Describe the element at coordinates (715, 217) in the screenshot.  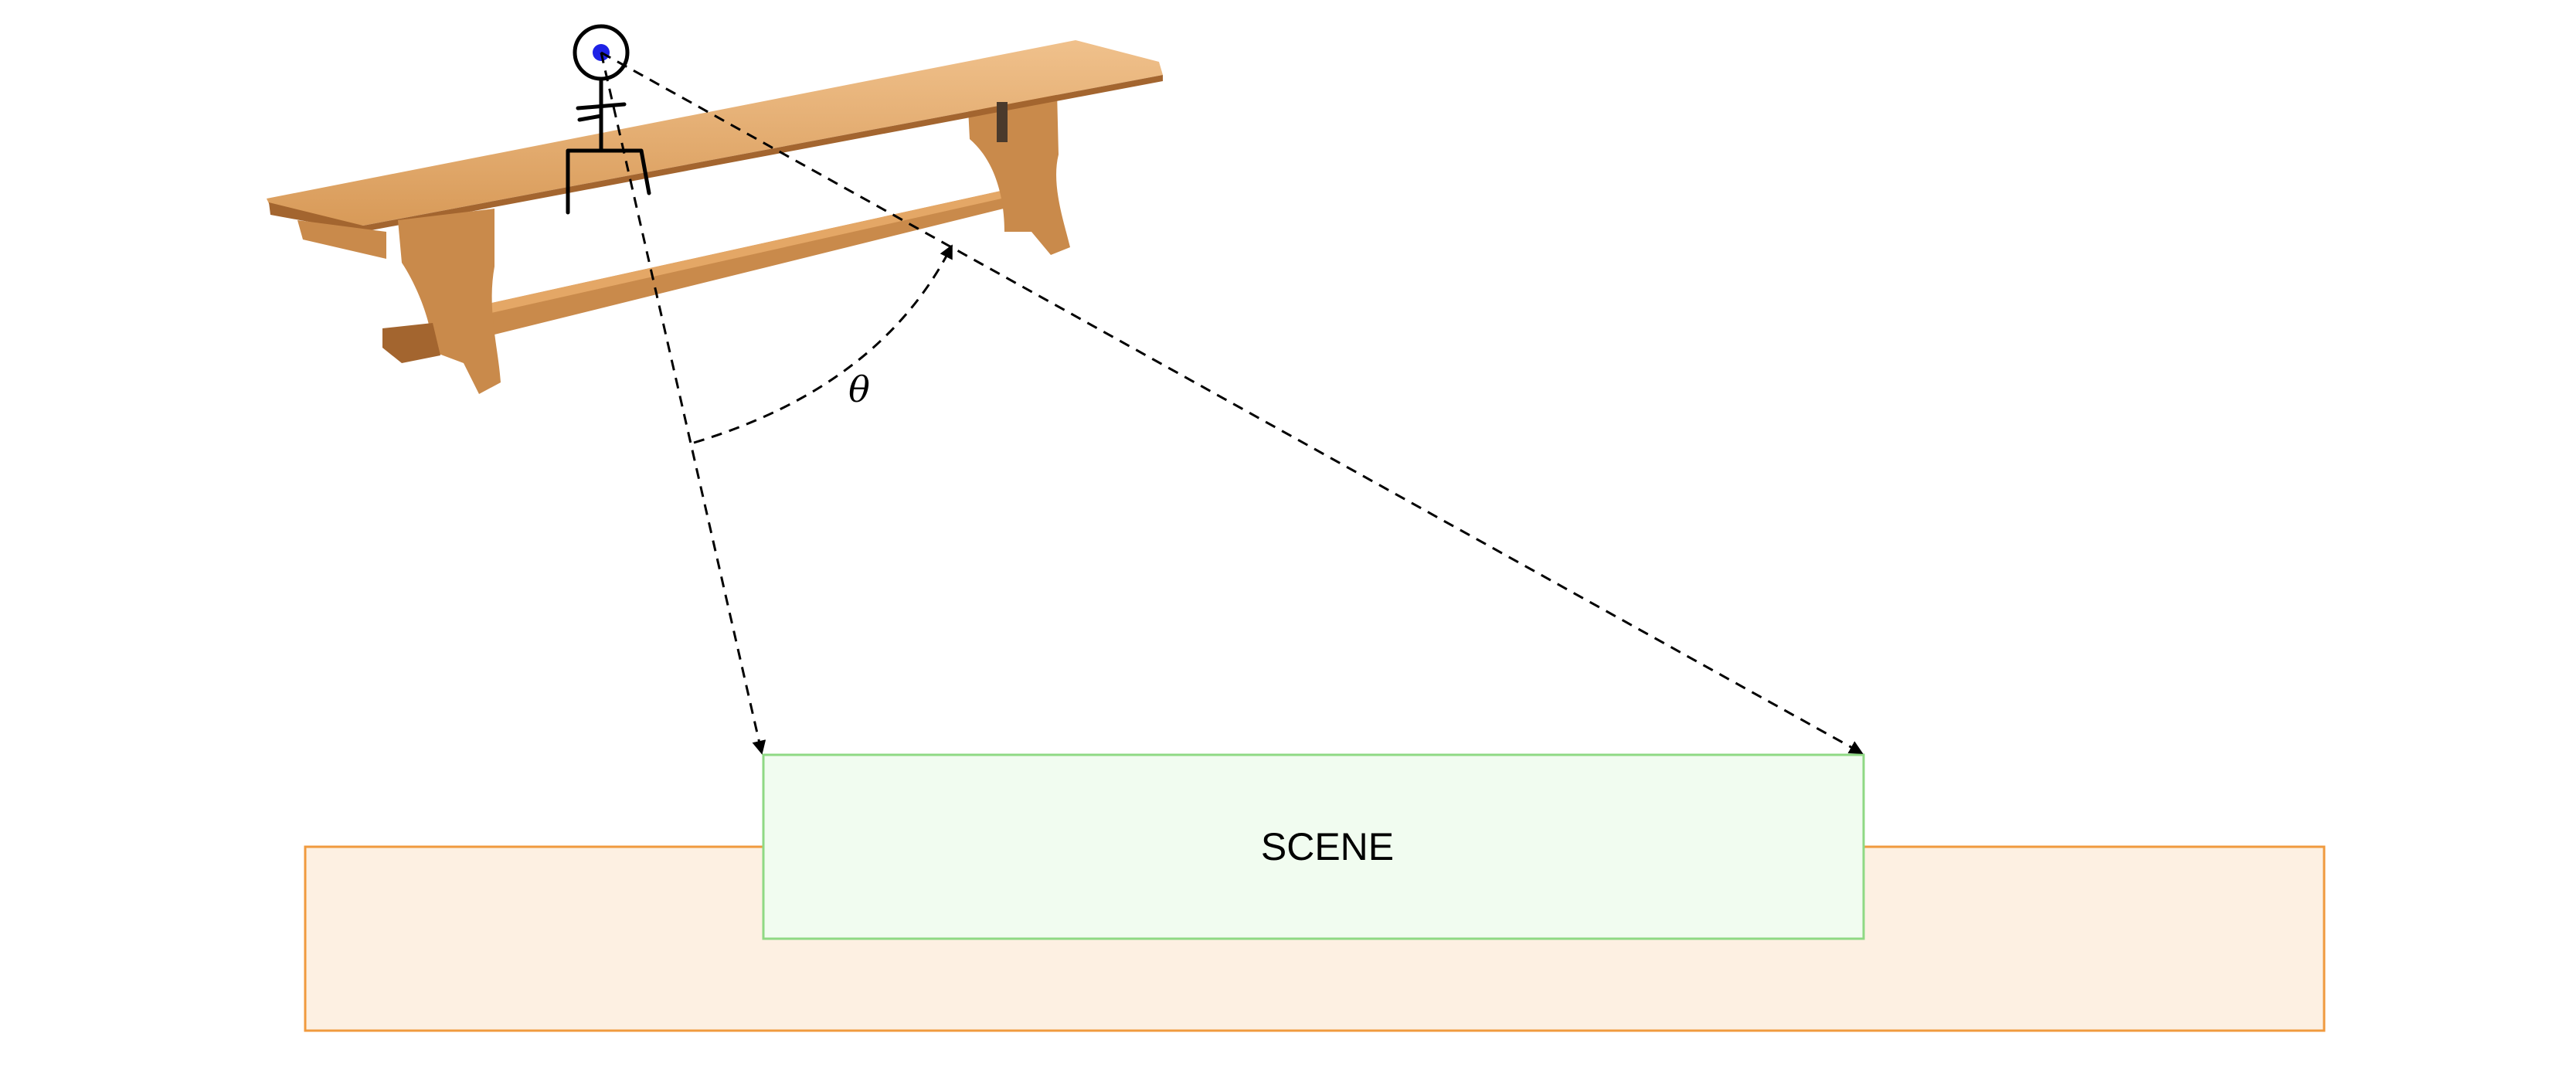
I see `bench` at that location.